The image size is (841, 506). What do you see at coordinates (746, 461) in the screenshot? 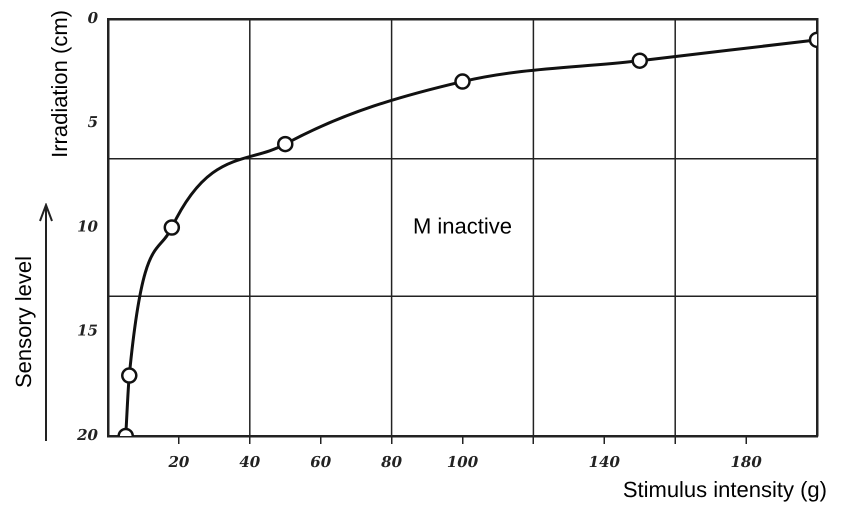
I see `x-tick-label: 180` at bounding box center [746, 461].